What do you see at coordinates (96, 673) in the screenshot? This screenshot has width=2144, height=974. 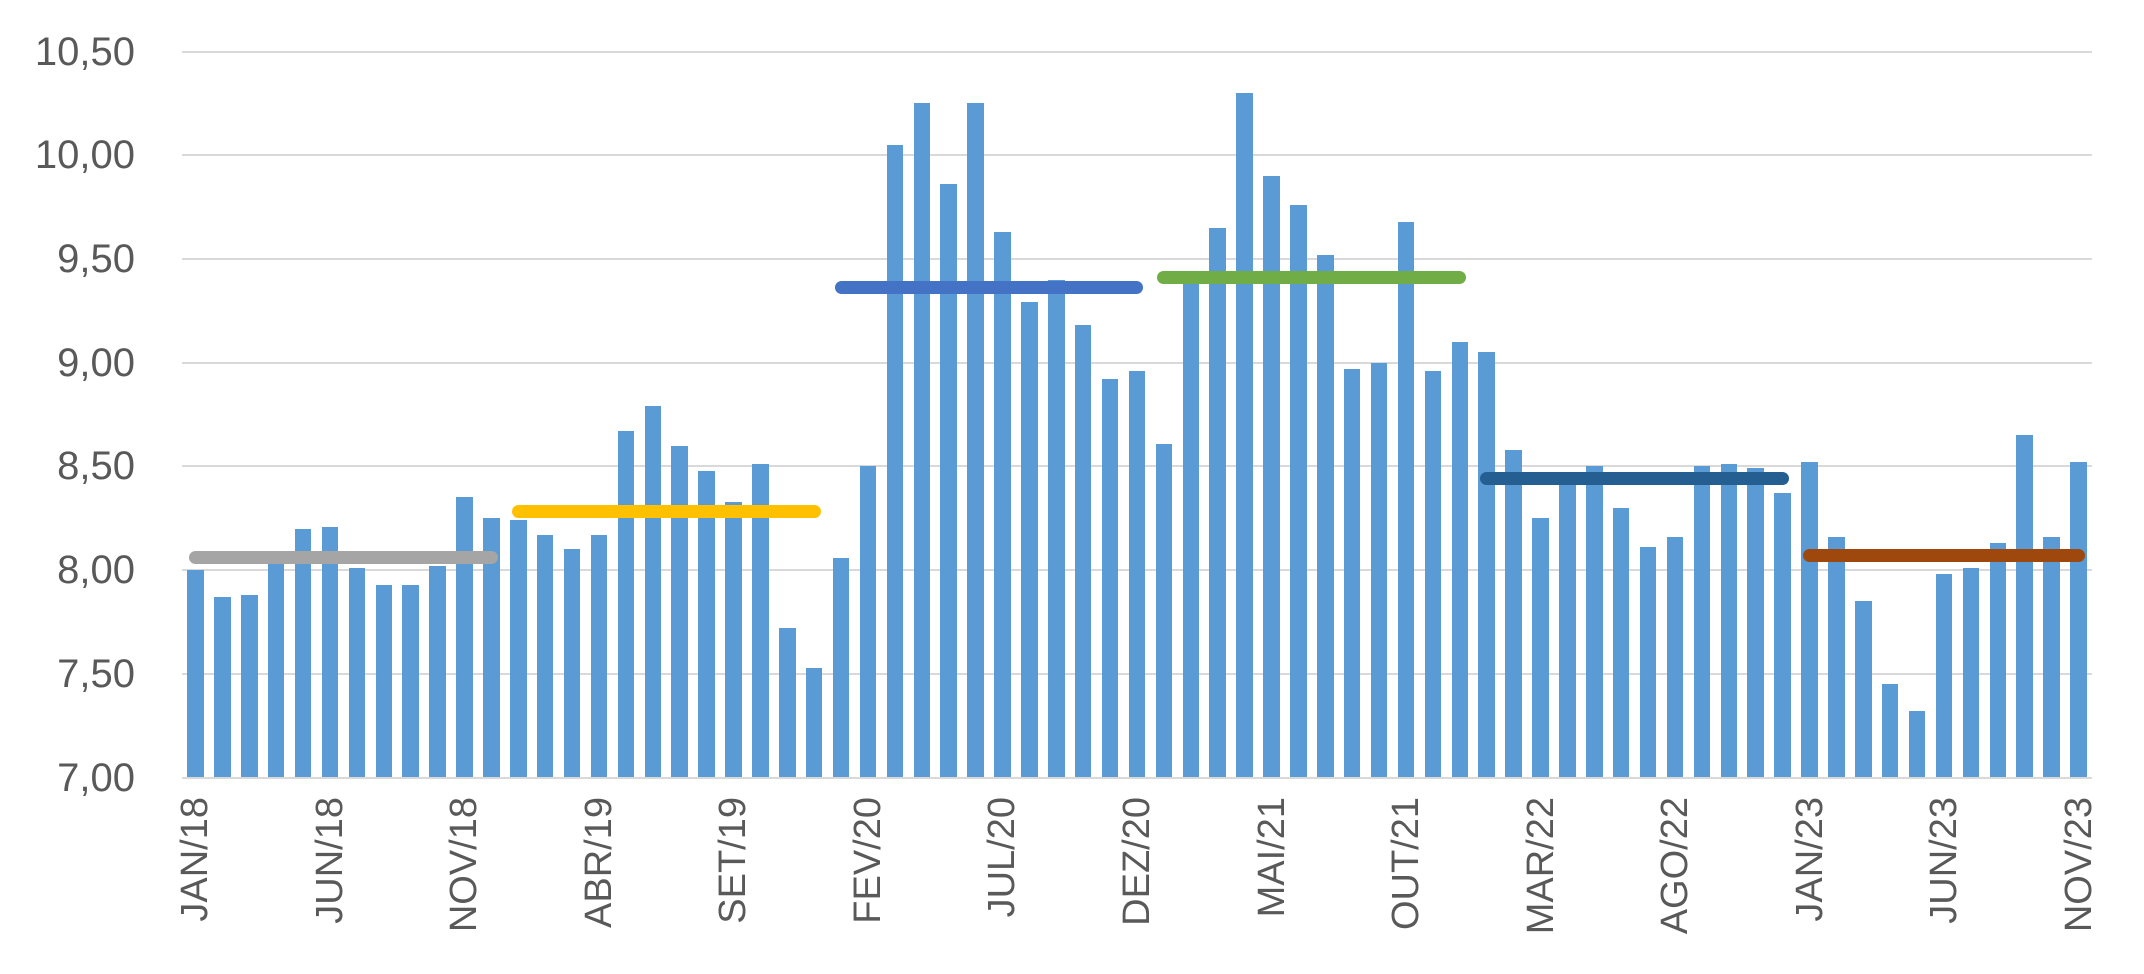 I see `y-axis-label: 7,50` at bounding box center [96, 673].